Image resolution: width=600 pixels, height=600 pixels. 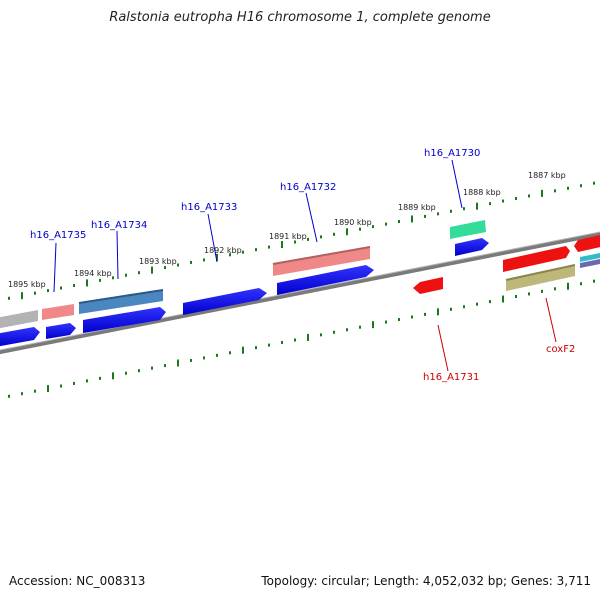 I want to click on gene-feature-h16-a1732, so click(x=321, y=261).